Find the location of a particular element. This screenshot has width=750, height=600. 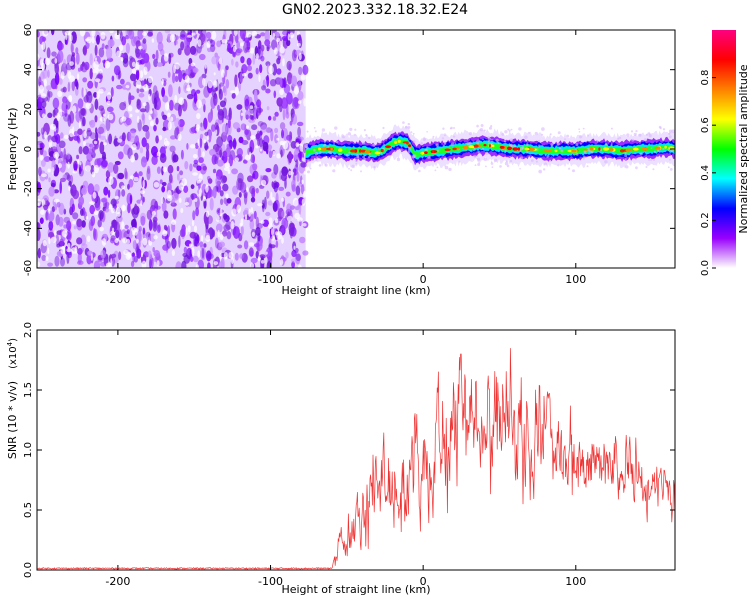

spectrogram-y-tick-label: 40 is located at coordinates (28, 69).